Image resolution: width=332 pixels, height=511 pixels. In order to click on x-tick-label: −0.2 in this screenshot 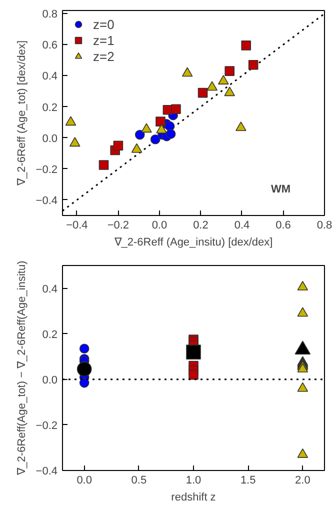, I will do `click(118, 226)`.